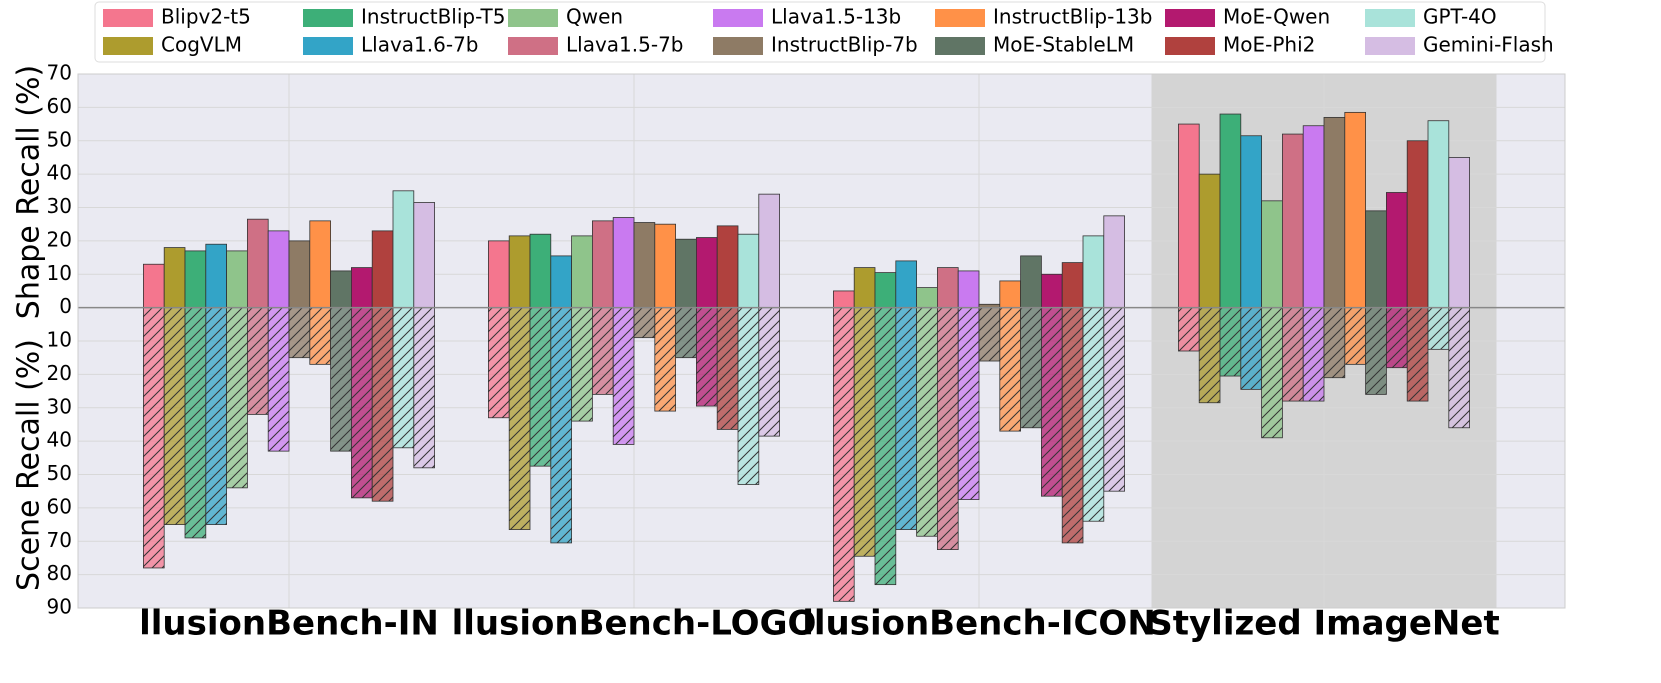  What do you see at coordinates (59, 139) in the screenshot?
I see `y-tick-label: 50` at bounding box center [59, 139].